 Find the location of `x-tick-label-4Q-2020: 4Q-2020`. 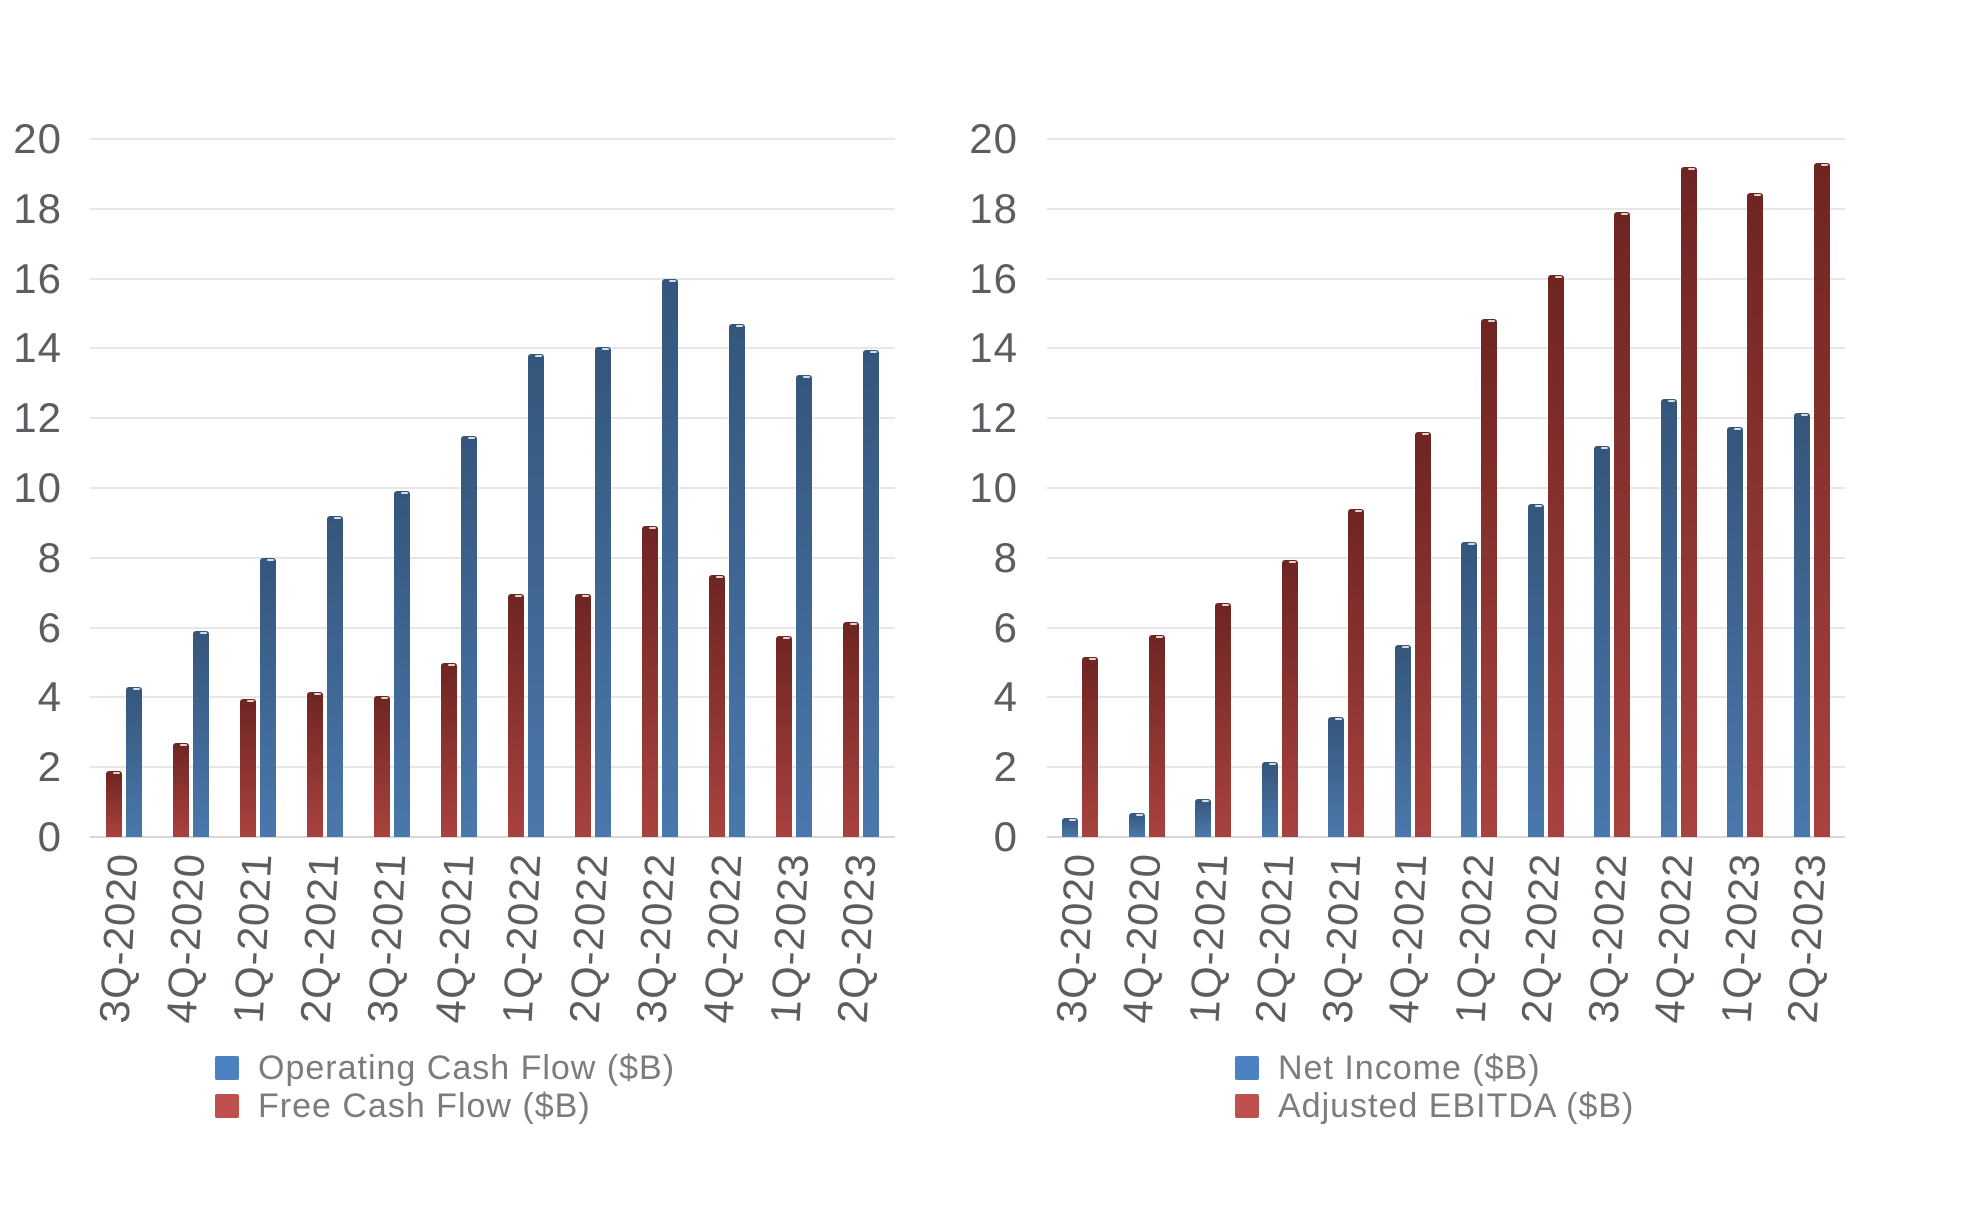

x-tick-label-4Q-2020: 4Q-2020 is located at coordinates (1141, 938).